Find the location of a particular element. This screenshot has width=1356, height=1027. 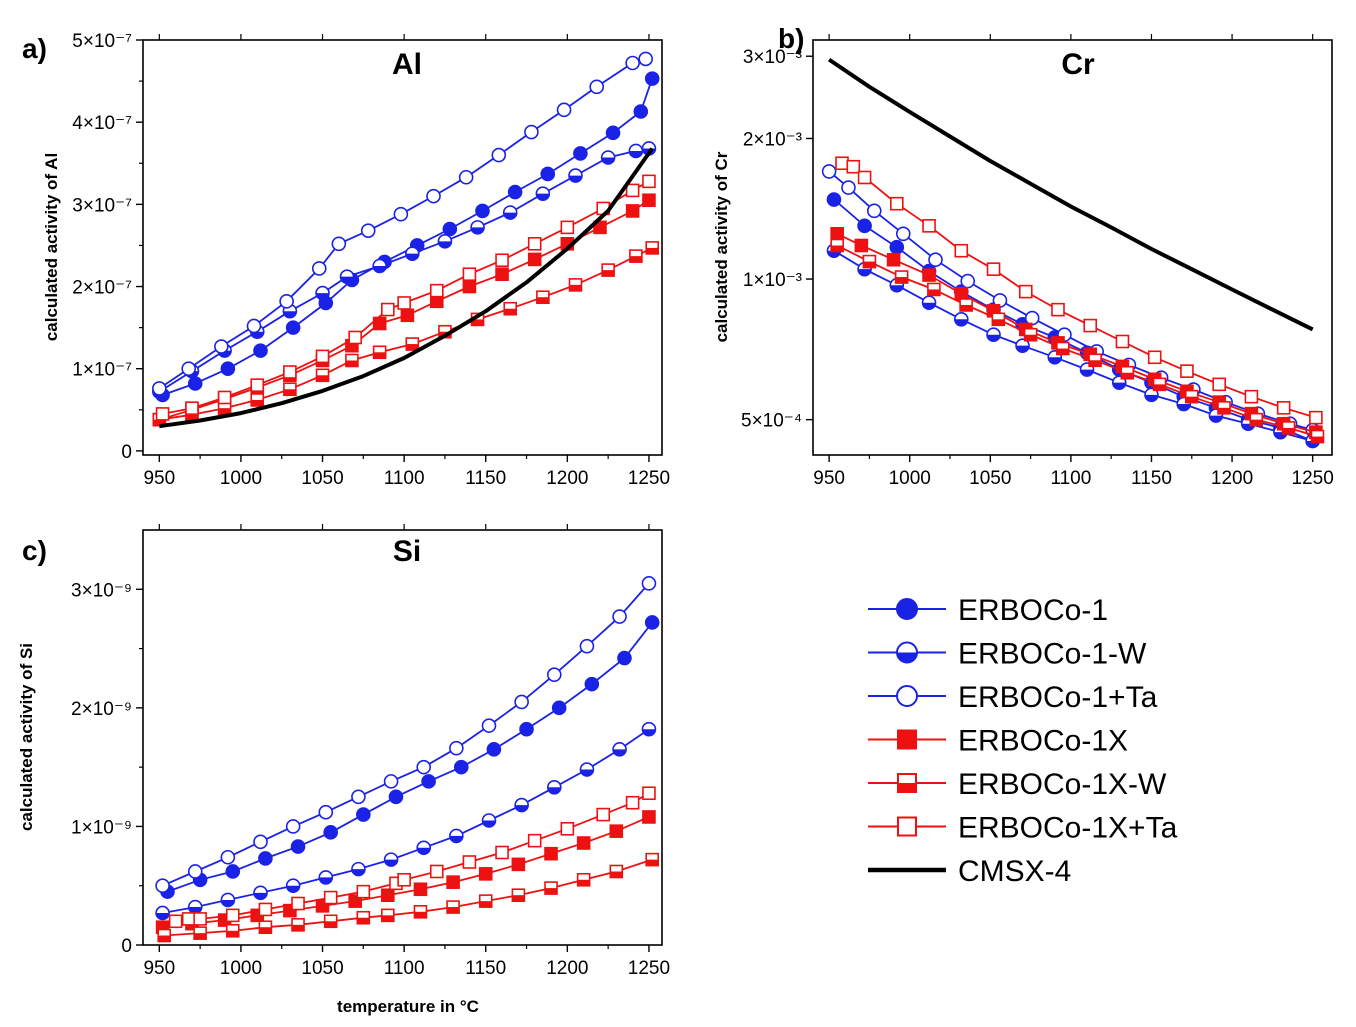

legend-label-erboco-1x-plus-ta: ERBOCo-1X+Ta is located at coordinates (1068, 828).